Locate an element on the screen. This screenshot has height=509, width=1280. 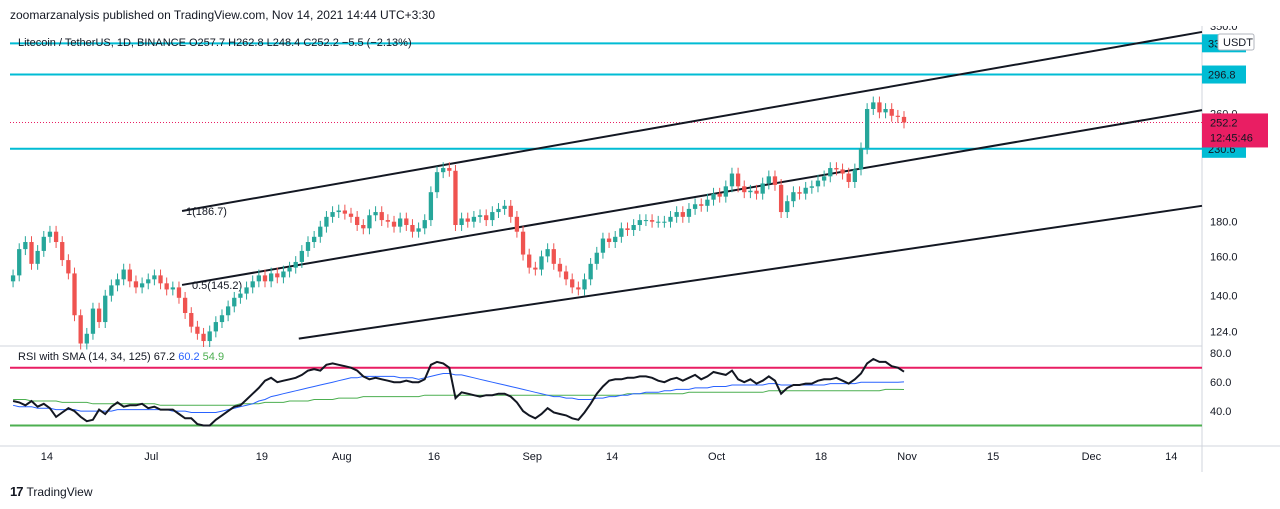
time-tick-label: Jul is located at coordinates (151, 457).